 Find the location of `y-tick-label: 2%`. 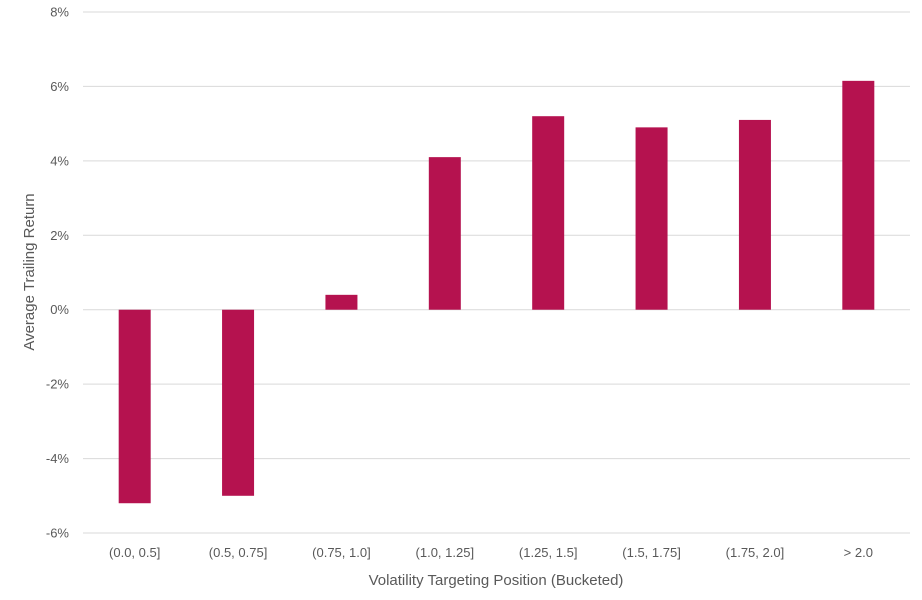

y-tick-label: 2% is located at coordinates (59, 235).